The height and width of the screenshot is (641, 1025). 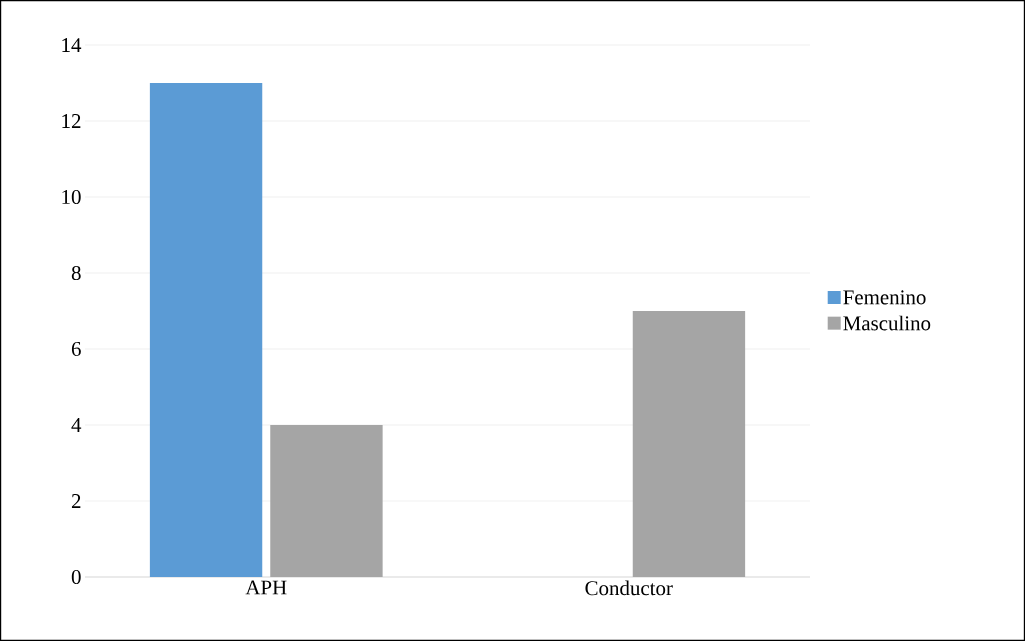 What do you see at coordinates (76, 273) in the screenshot?
I see `y-tick-label: 8` at bounding box center [76, 273].